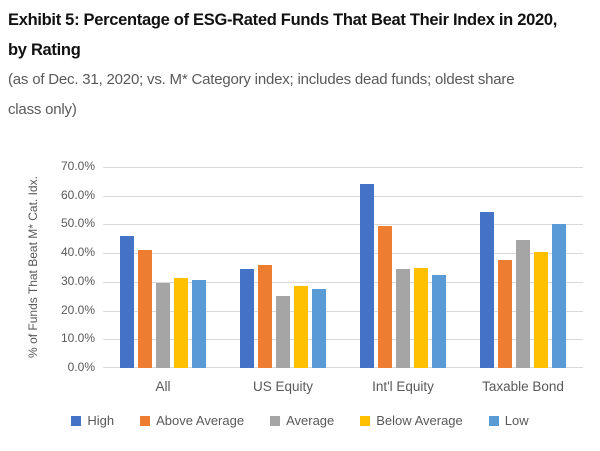  What do you see at coordinates (283, 267) in the screenshot?
I see `bar-group-us-equity` at bounding box center [283, 267].